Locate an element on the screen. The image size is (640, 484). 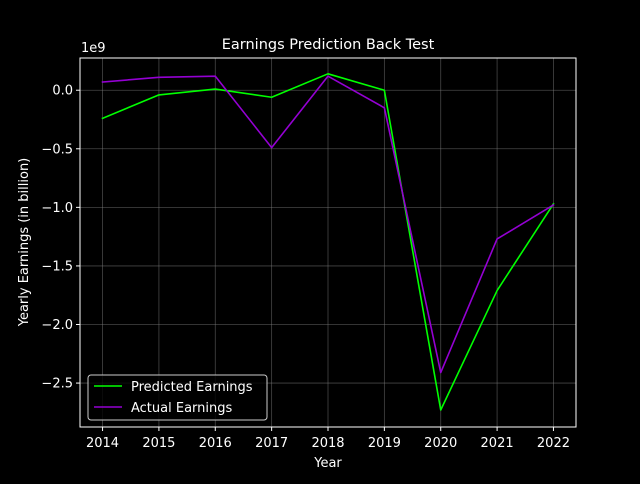
legend-label-actual: Actual Earnings is located at coordinates (181, 408).